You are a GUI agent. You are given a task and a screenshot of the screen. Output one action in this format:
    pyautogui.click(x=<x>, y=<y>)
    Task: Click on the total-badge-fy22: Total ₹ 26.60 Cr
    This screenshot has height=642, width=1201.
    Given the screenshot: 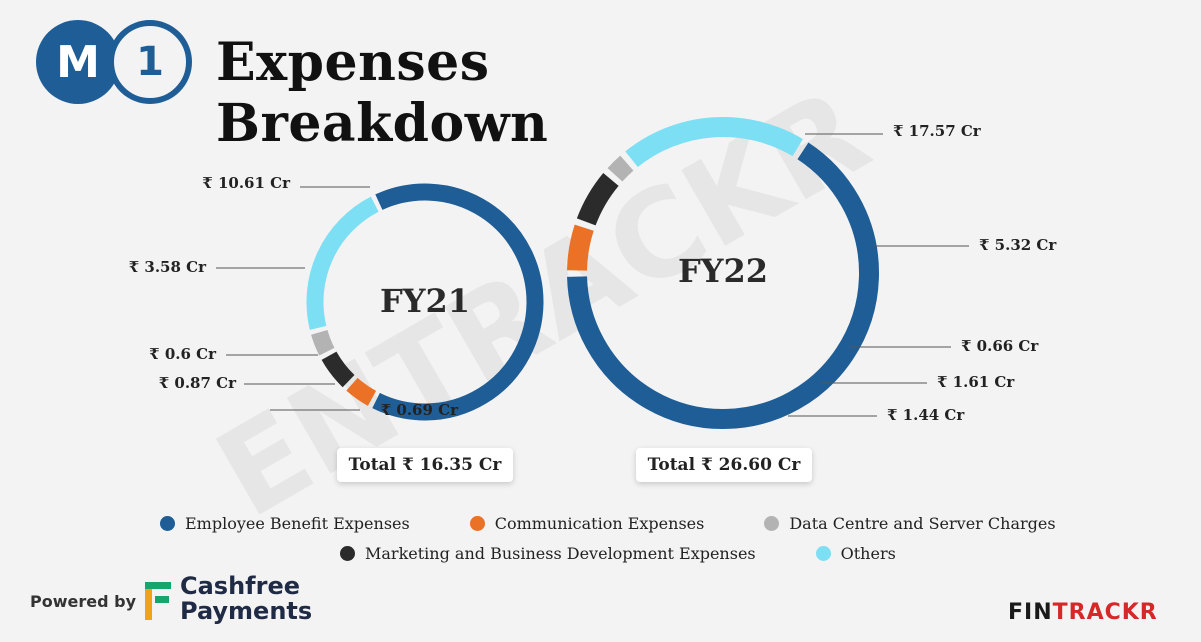 What is the action you would take?
    pyautogui.click(x=724, y=465)
    